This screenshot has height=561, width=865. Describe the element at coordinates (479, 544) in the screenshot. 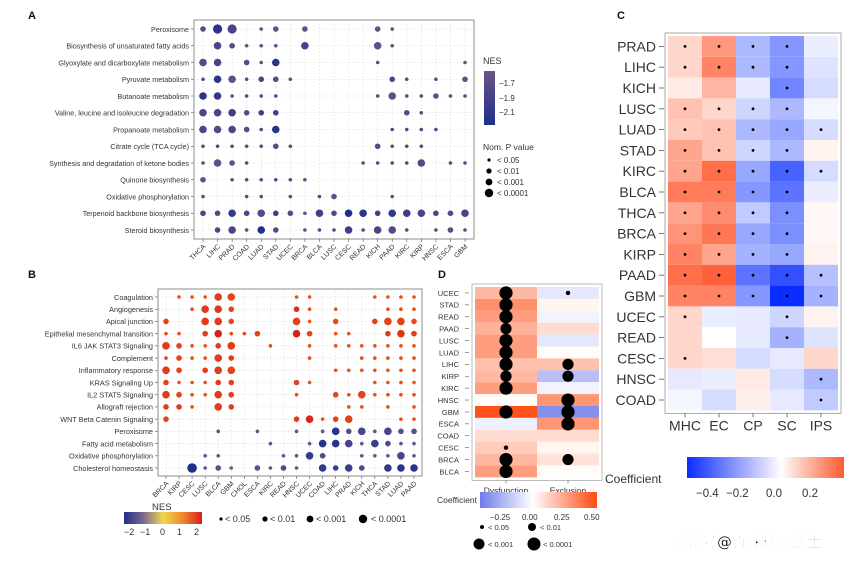

I see `panel-d-legend-size-dot` at that location.